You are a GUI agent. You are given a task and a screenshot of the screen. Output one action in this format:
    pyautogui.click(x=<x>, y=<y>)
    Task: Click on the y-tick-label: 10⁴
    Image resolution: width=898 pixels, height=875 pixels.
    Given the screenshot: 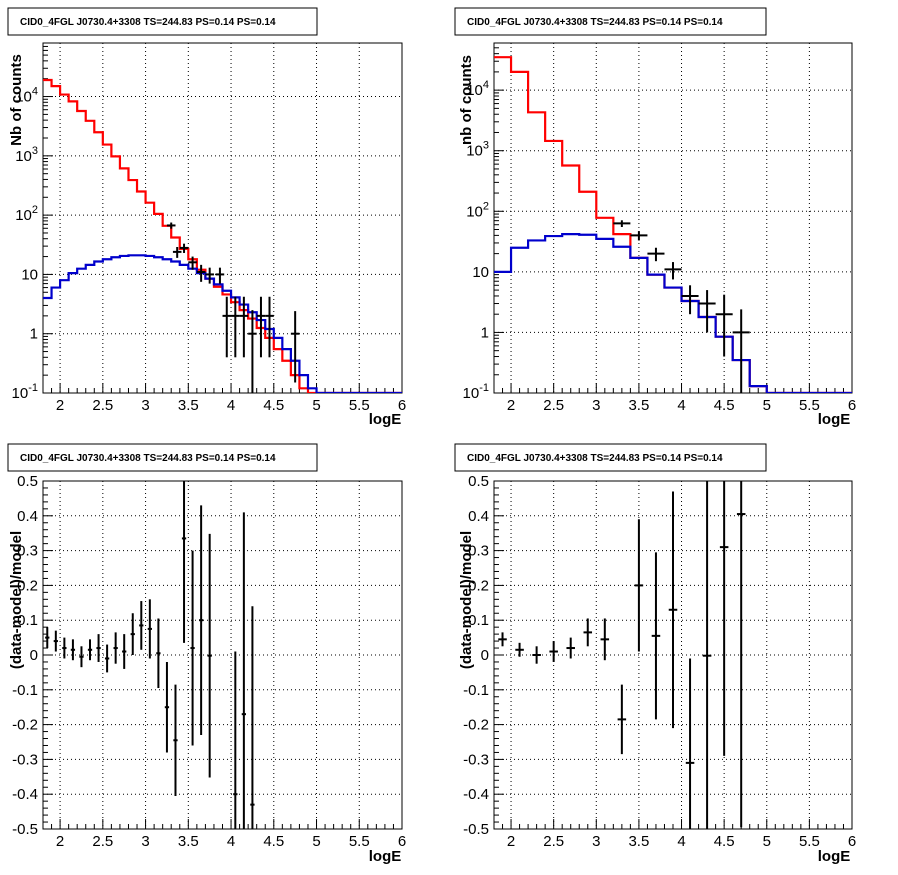 What is the action you would take?
    pyautogui.click(x=477, y=89)
    